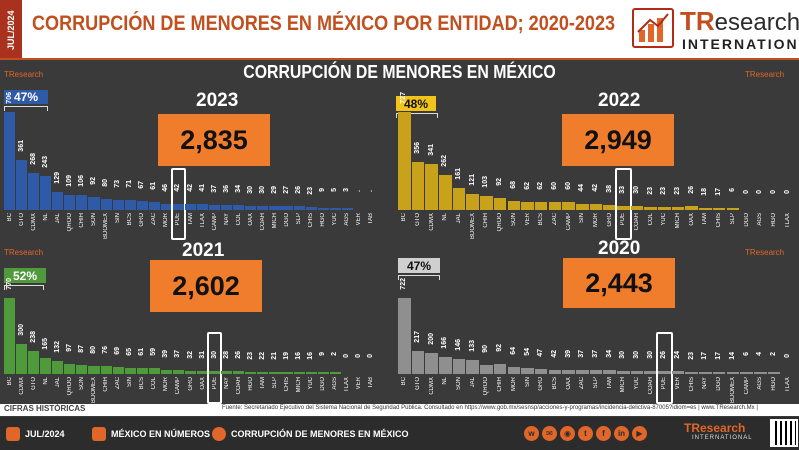  I want to click on footer-logo-intl: INTERNATIONAL, so click(722, 438).